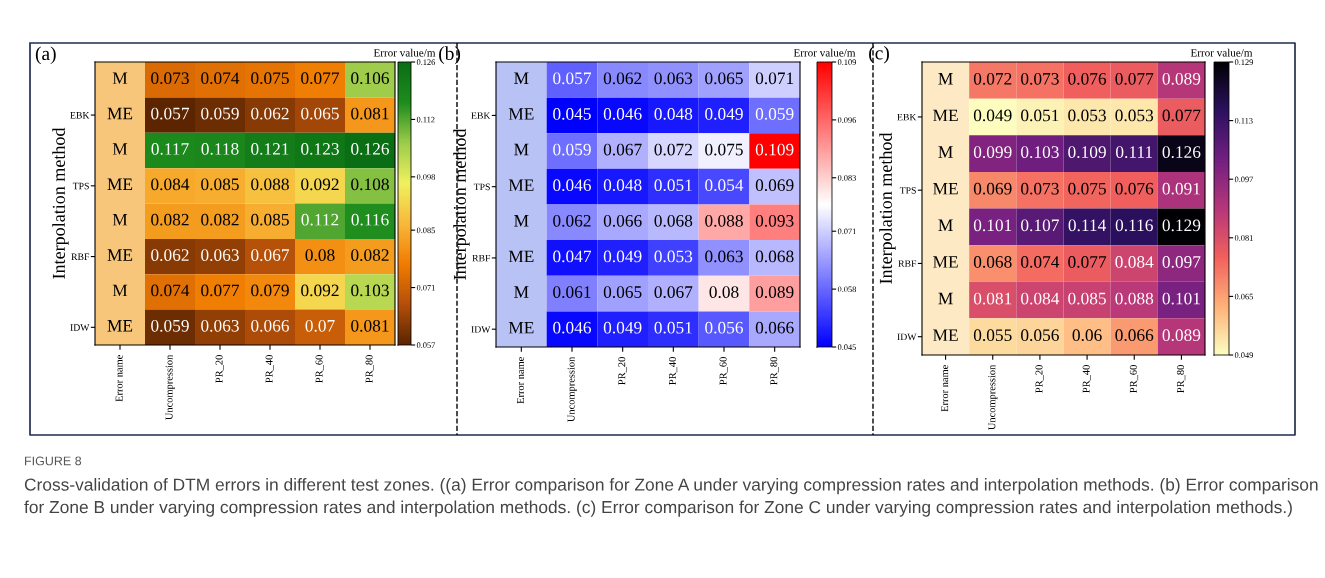 The height and width of the screenshot is (578, 1325). Describe the element at coordinates (320, 290) in the screenshot. I see `data-label: 0.092` at that location.